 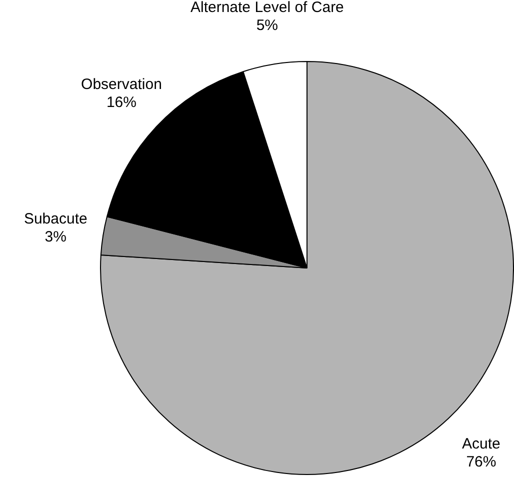 What do you see at coordinates (481, 462) in the screenshot?
I see `data-label: 76%` at bounding box center [481, 462].